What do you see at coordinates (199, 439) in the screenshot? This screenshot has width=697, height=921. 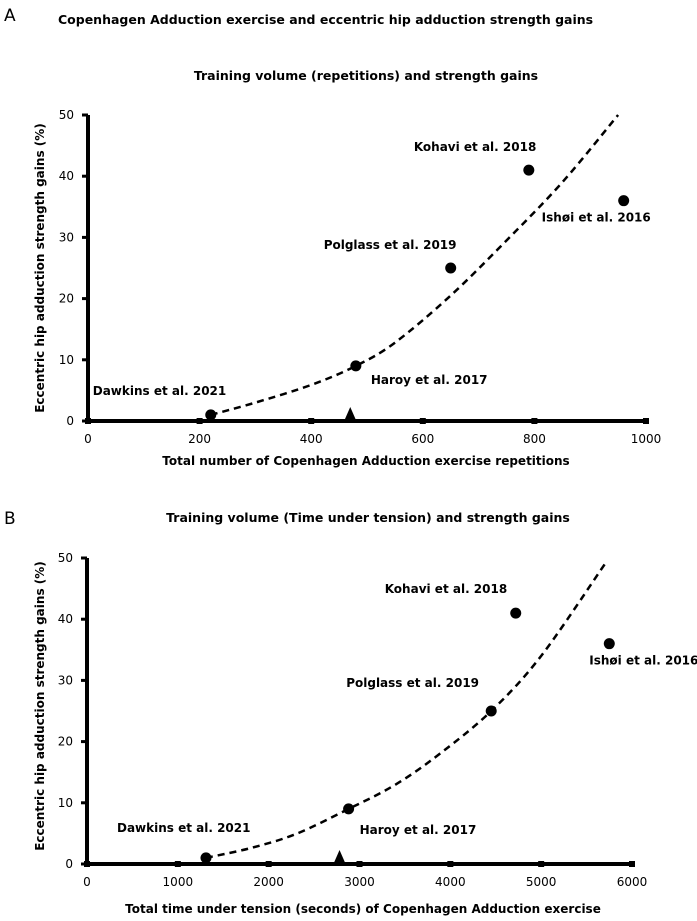 I see `x-tick-label: 200` at bounding box center [199, 439].